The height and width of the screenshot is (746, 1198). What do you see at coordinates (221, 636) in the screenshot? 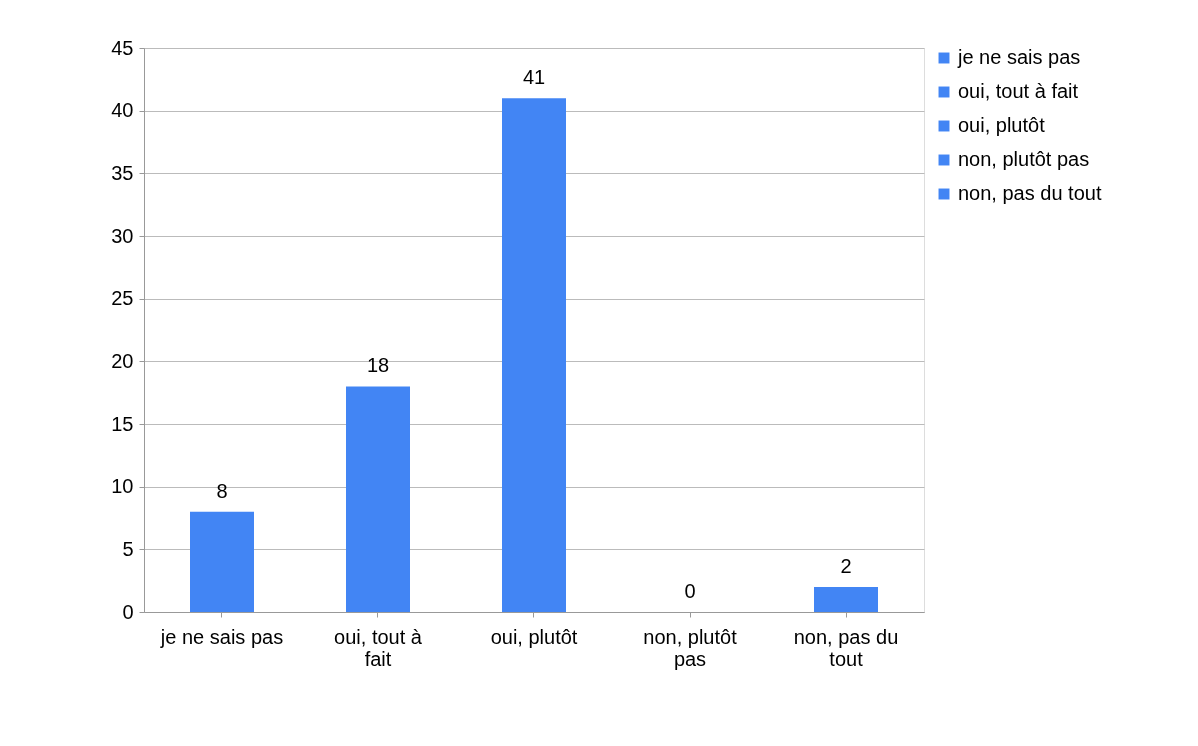
I see `x-tick-label: je ne sais pas` at bounding box center [221, 636].